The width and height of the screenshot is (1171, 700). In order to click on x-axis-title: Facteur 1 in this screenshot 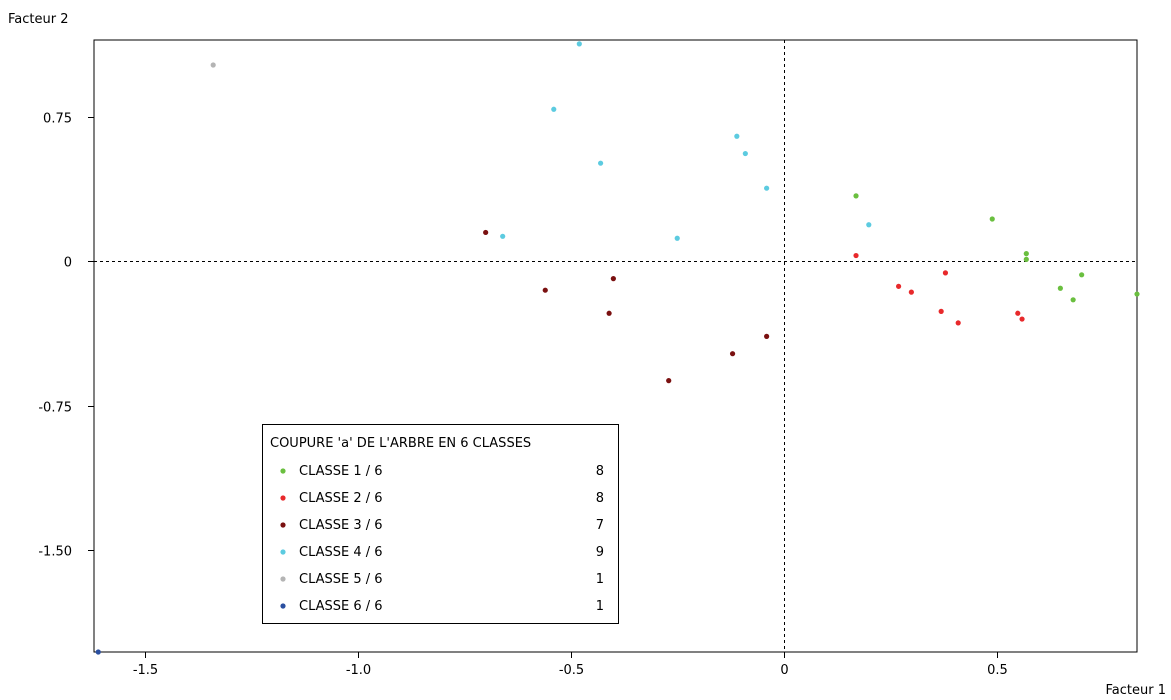, I will do `click(1136, 690)`.